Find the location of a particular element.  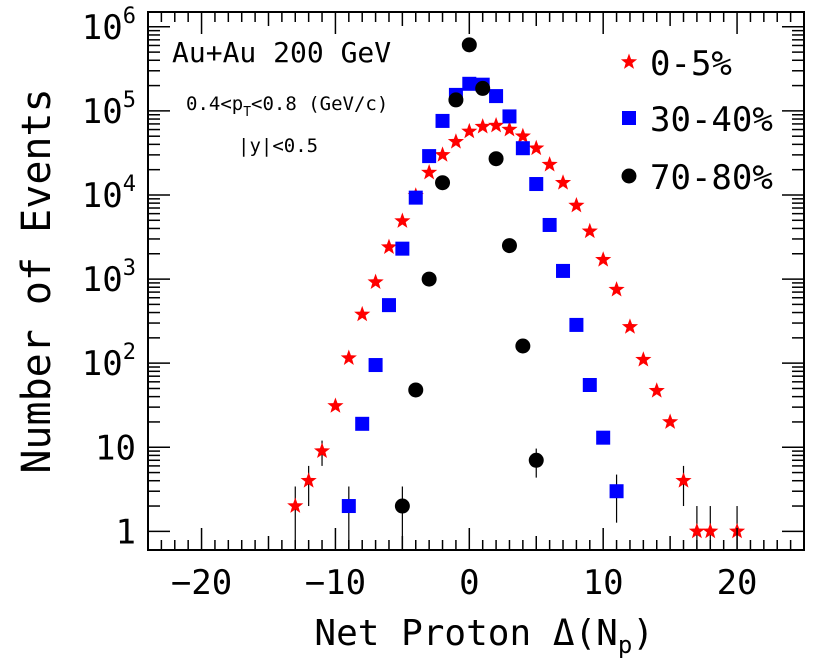

legend-label: 0-5% is located at coordinates (691, 64).